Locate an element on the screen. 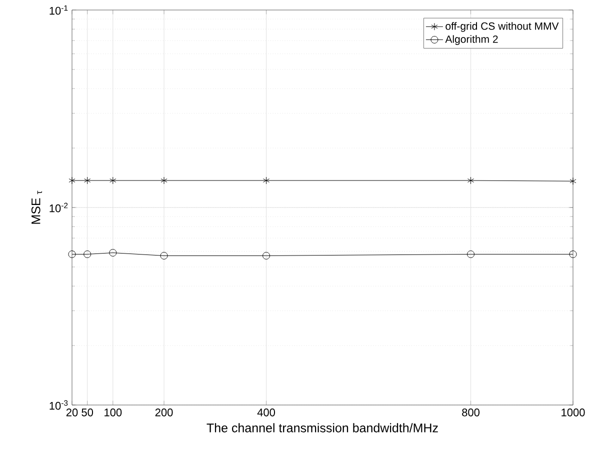 This screenshot has height=459, width=589. x-tick-label: 200 is located at coordinates (164, 412).